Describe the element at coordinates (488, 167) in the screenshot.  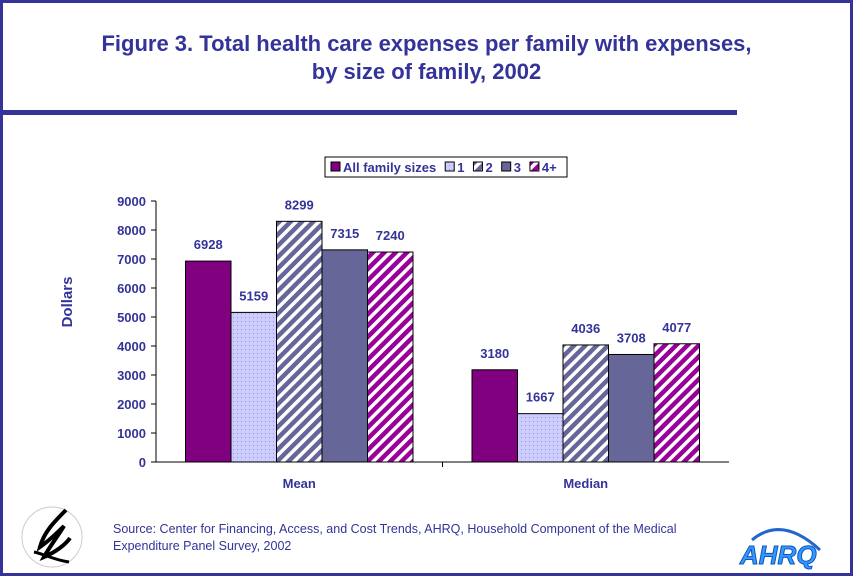
I see `legend-label: 2` at that location.